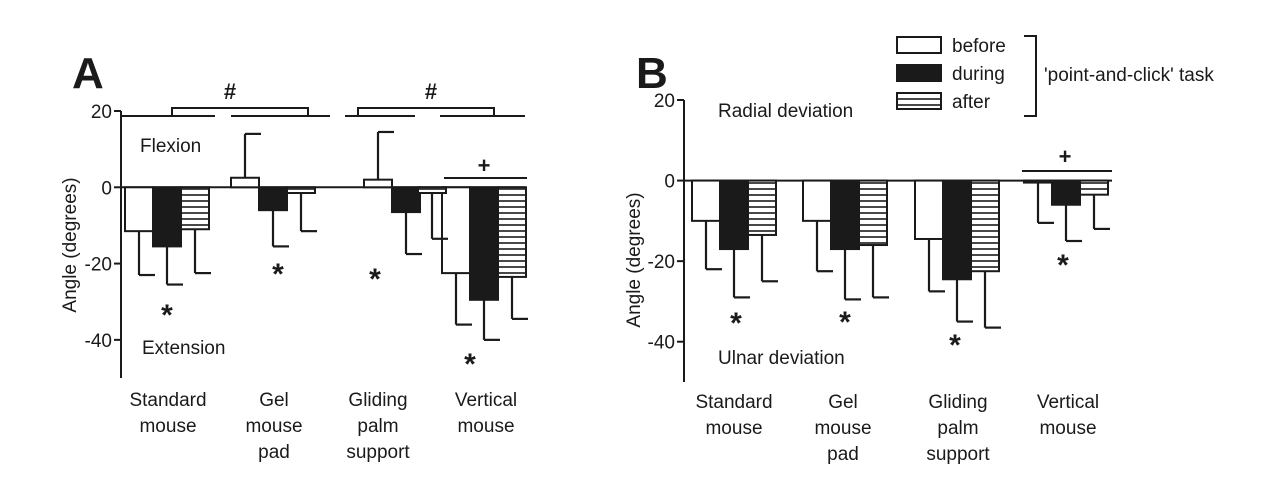  Describe the element at coordinates (919, 101) in the screenshot. I see `legend-swatch-after` at that location.